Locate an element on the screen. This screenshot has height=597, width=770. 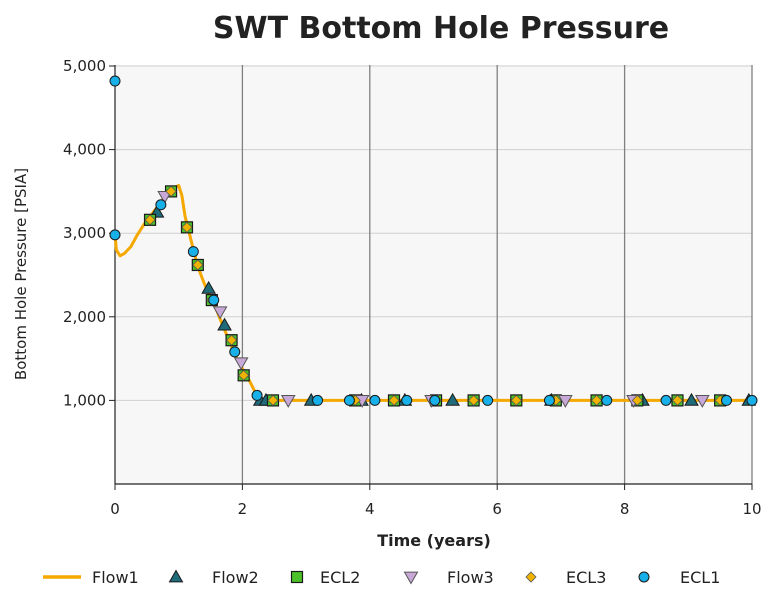
legend-label-ecl2: ECL2 is located at coordinates (340, 577).